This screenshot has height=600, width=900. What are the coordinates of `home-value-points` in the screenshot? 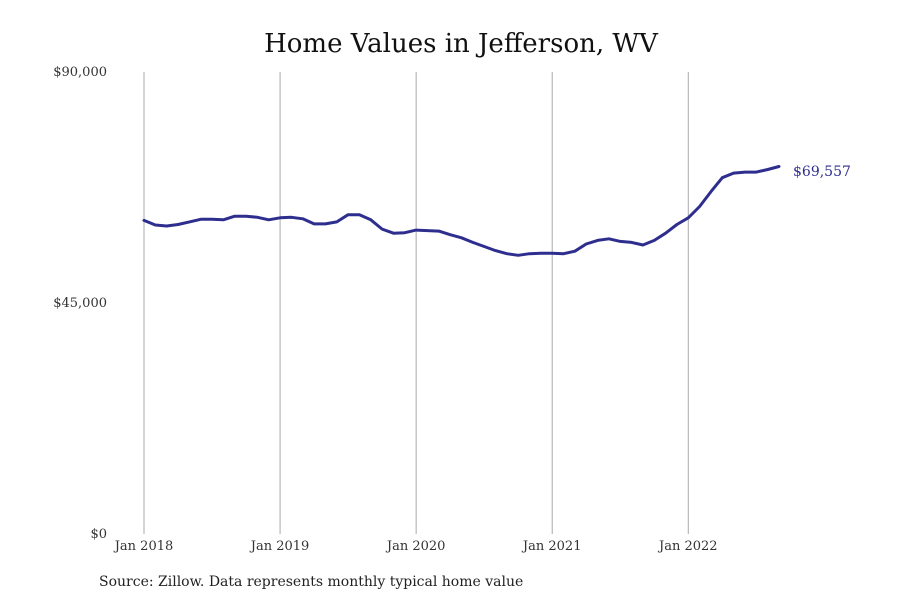 It's located at (461, 211).